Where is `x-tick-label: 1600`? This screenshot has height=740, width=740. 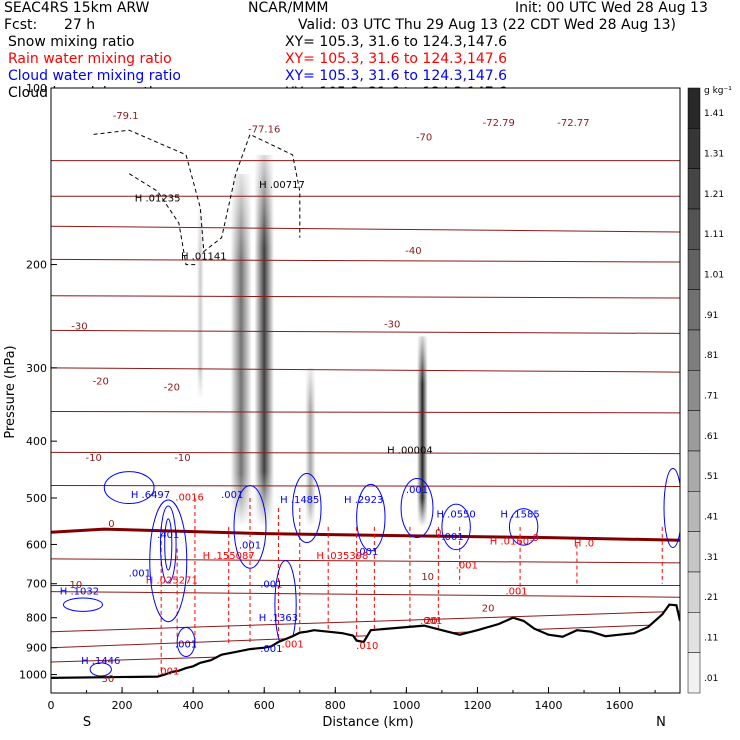
x-tick-label: 1600 is located at coordinates (620, 705).